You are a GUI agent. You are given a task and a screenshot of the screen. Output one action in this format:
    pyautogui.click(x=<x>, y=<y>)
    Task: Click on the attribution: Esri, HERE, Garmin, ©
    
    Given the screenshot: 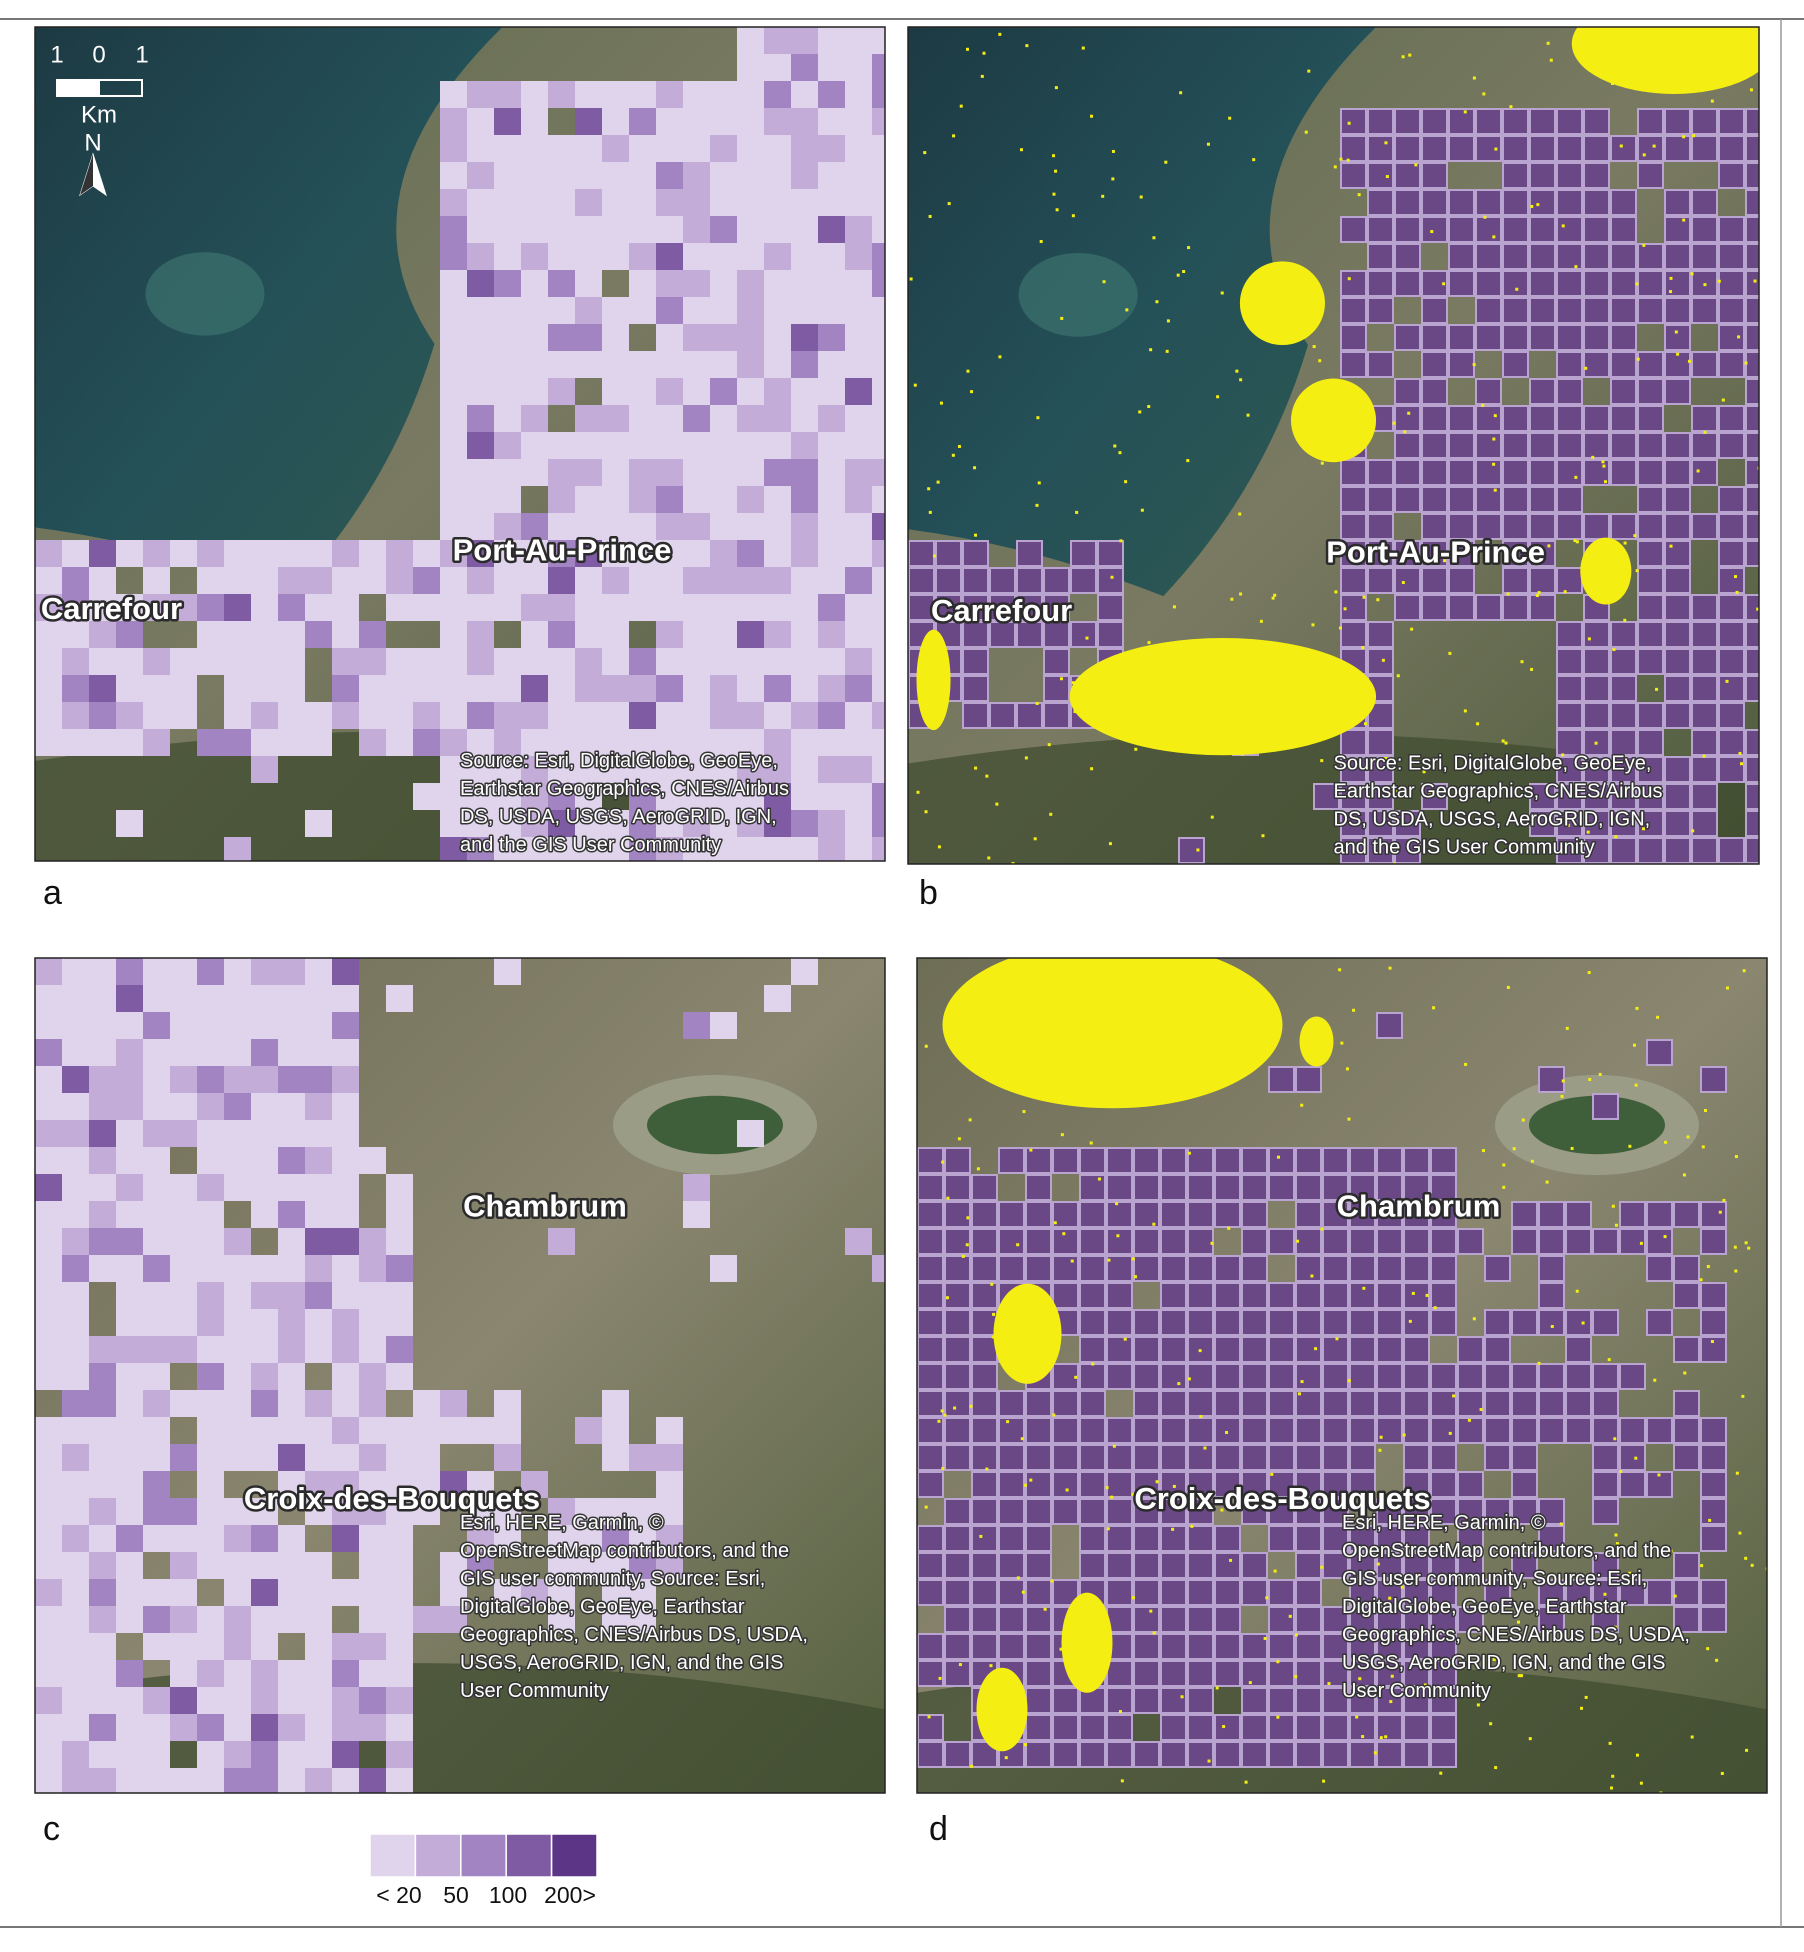 What is the action you would take?
    pyautogui.click(x=1444, y=1523)
    